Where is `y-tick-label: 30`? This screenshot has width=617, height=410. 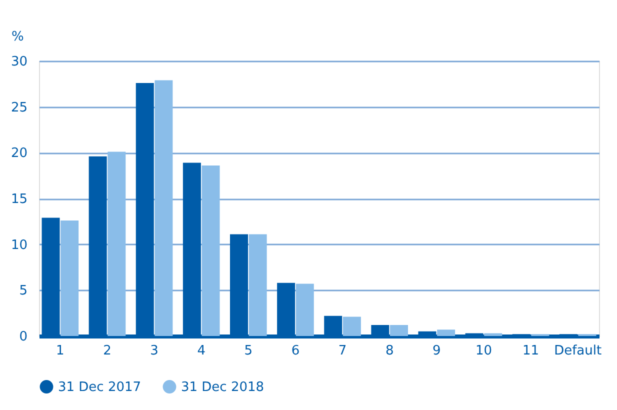
y-tick-label: 30 is located at coordinates (19, 62).